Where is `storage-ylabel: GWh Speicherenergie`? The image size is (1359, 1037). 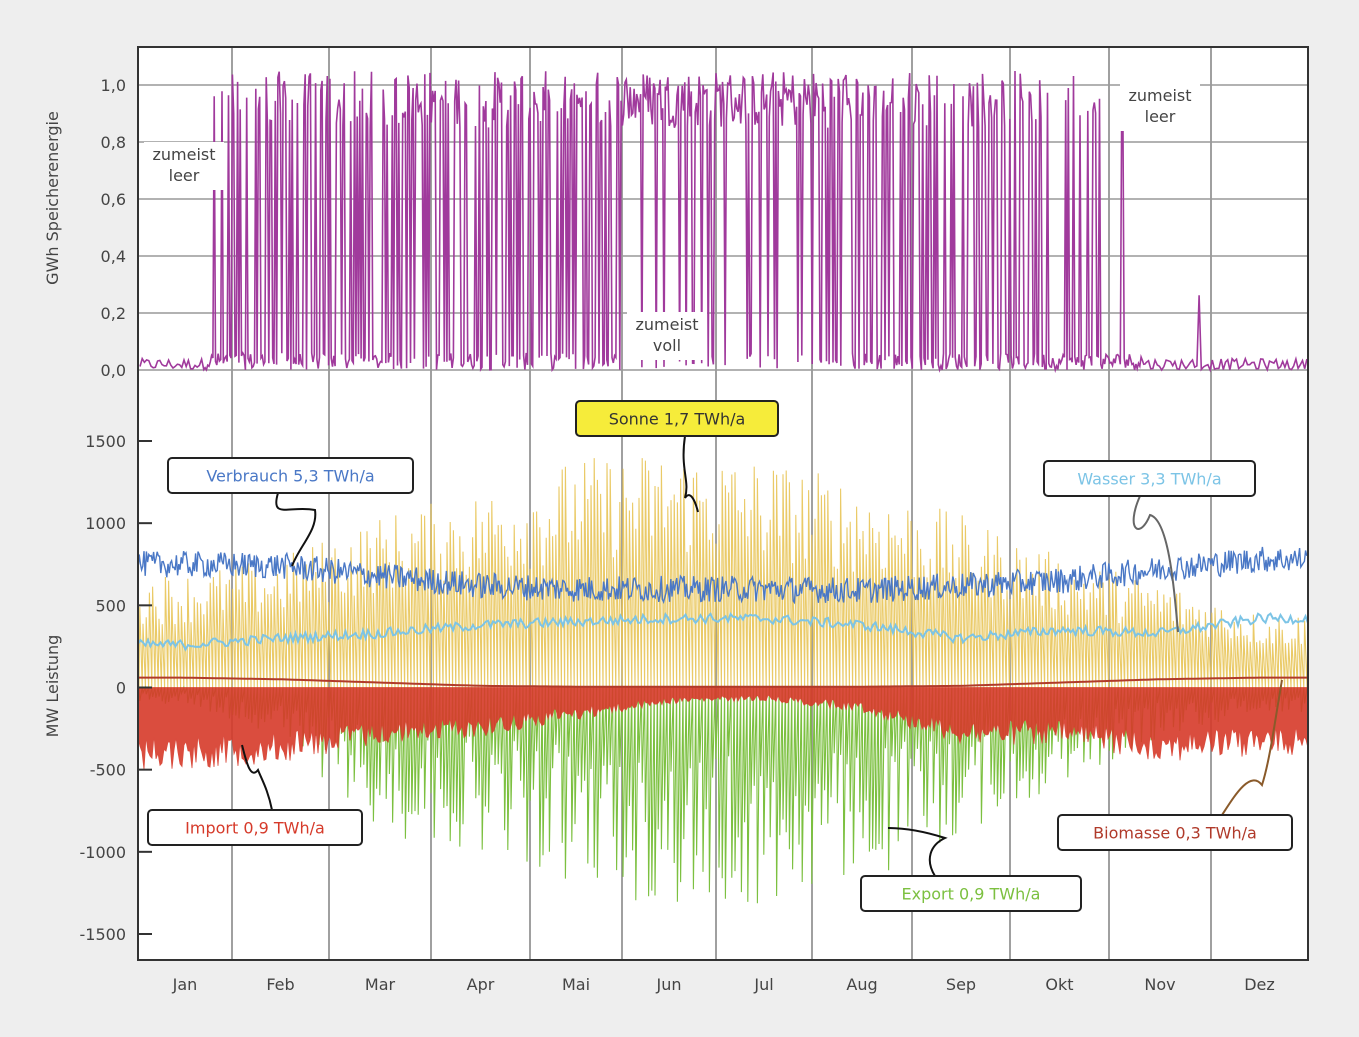 storage-ylabel: GWh Speicherenergie is located at coordinates (52, 198).